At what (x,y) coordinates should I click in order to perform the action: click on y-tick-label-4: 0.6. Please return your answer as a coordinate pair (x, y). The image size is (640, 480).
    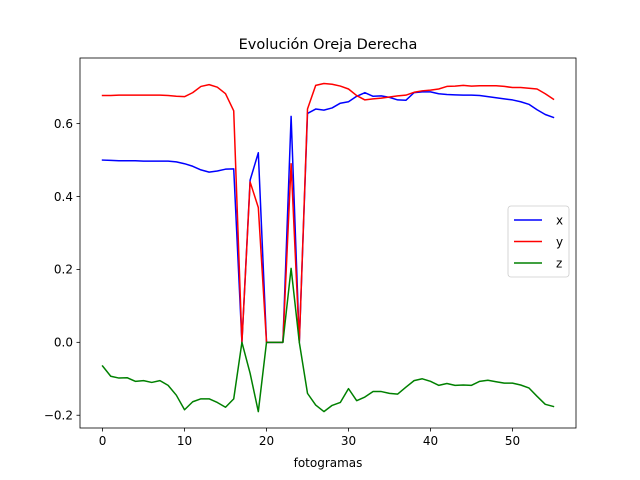
    Looking at the image, I should click on (63, 124).